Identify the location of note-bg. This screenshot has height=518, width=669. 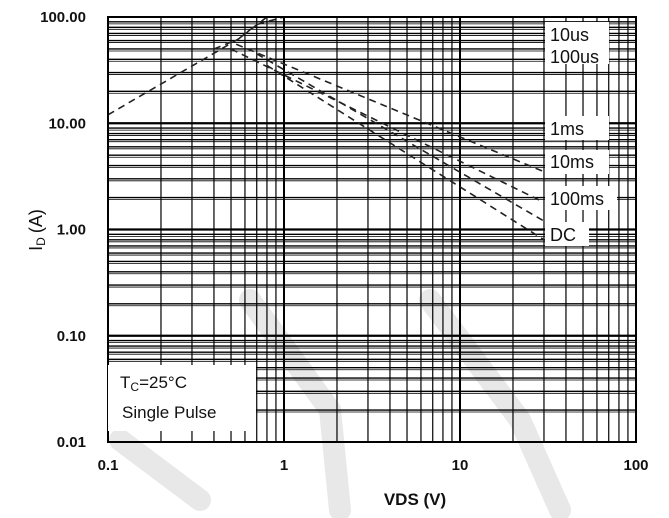
(182, 398).